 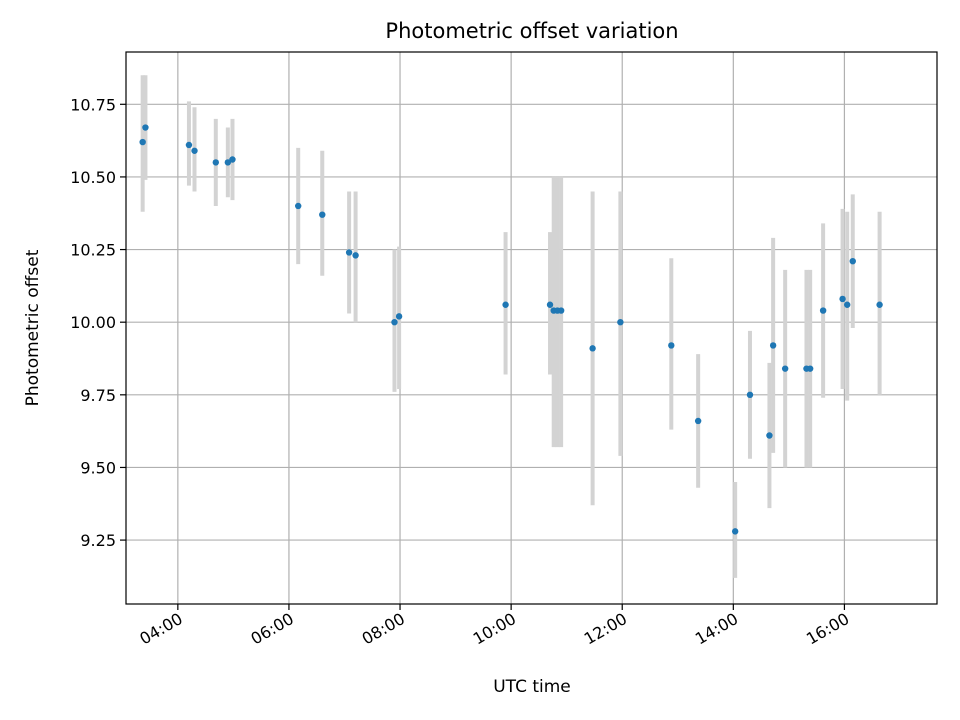 What do you see at coordinates (93, 104) in the screenshot?
I see `y-tick-label: 10.75` at bounding box center [93, 104].